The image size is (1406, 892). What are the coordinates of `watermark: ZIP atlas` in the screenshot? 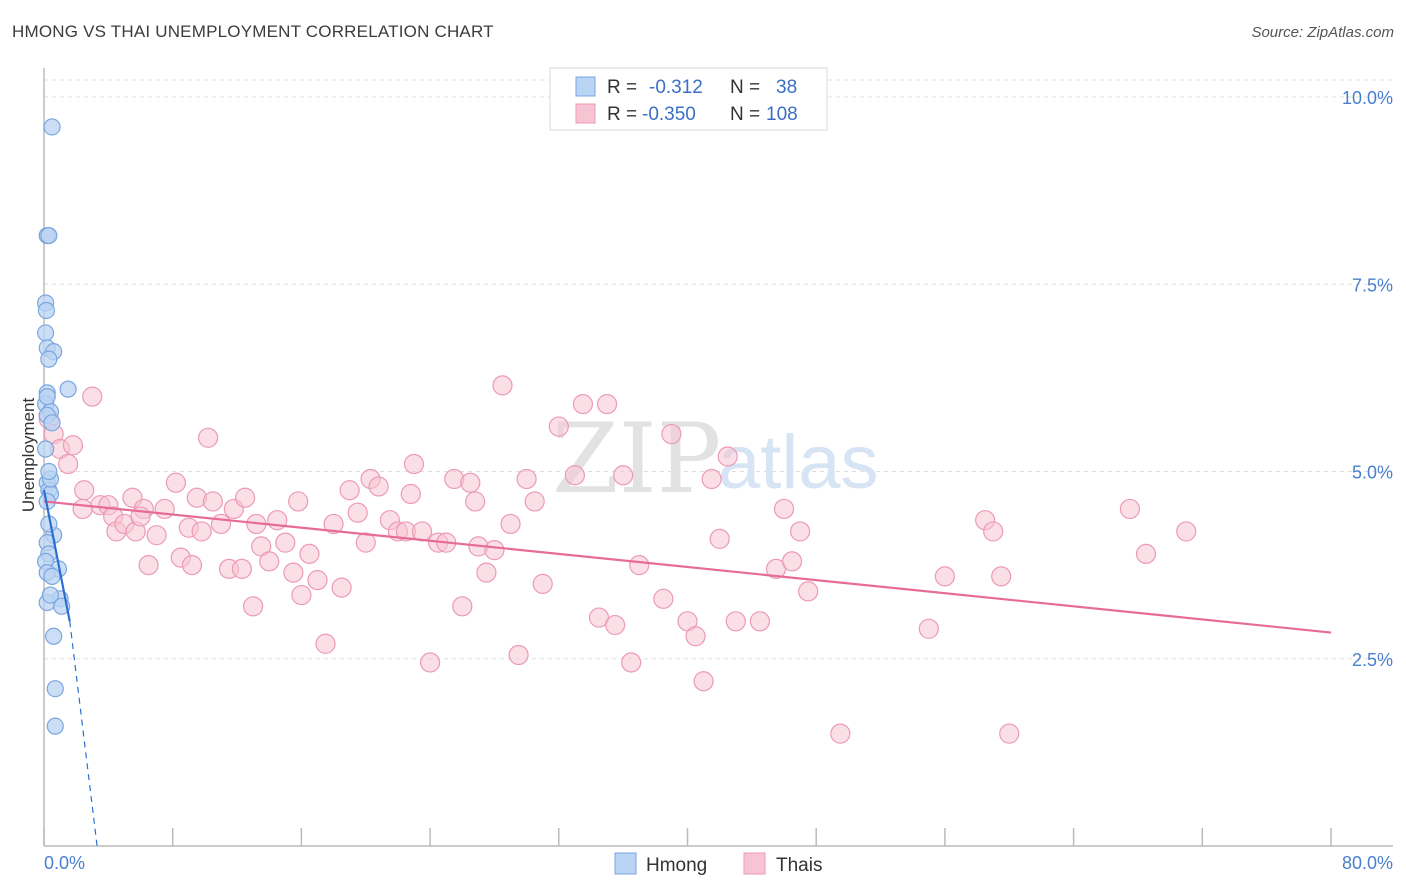 It's located at (715, 459).